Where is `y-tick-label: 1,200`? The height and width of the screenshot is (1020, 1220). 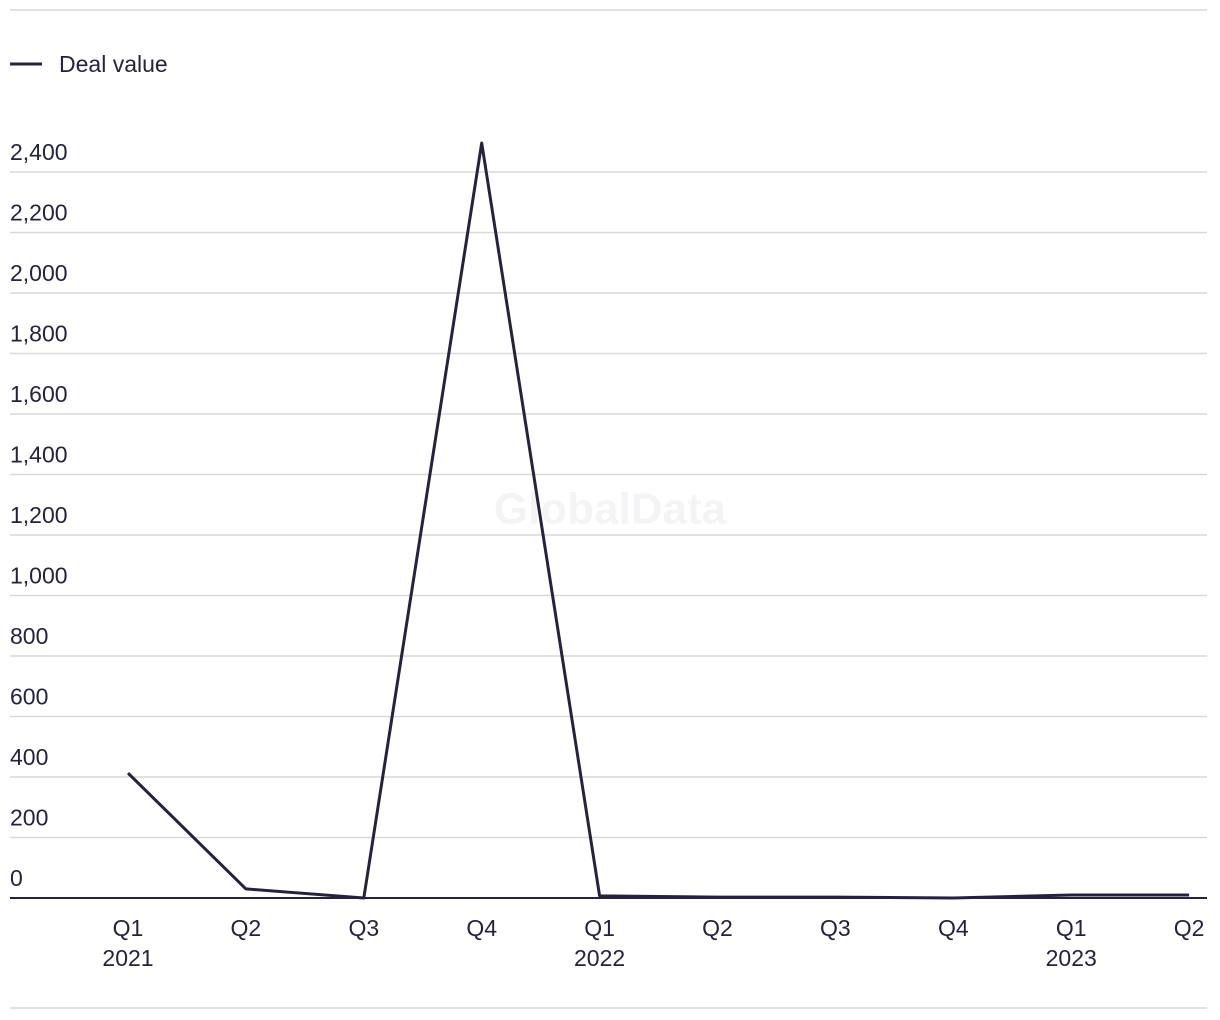
y-tick-label: 1,200 is located at coordinates (39, 515).